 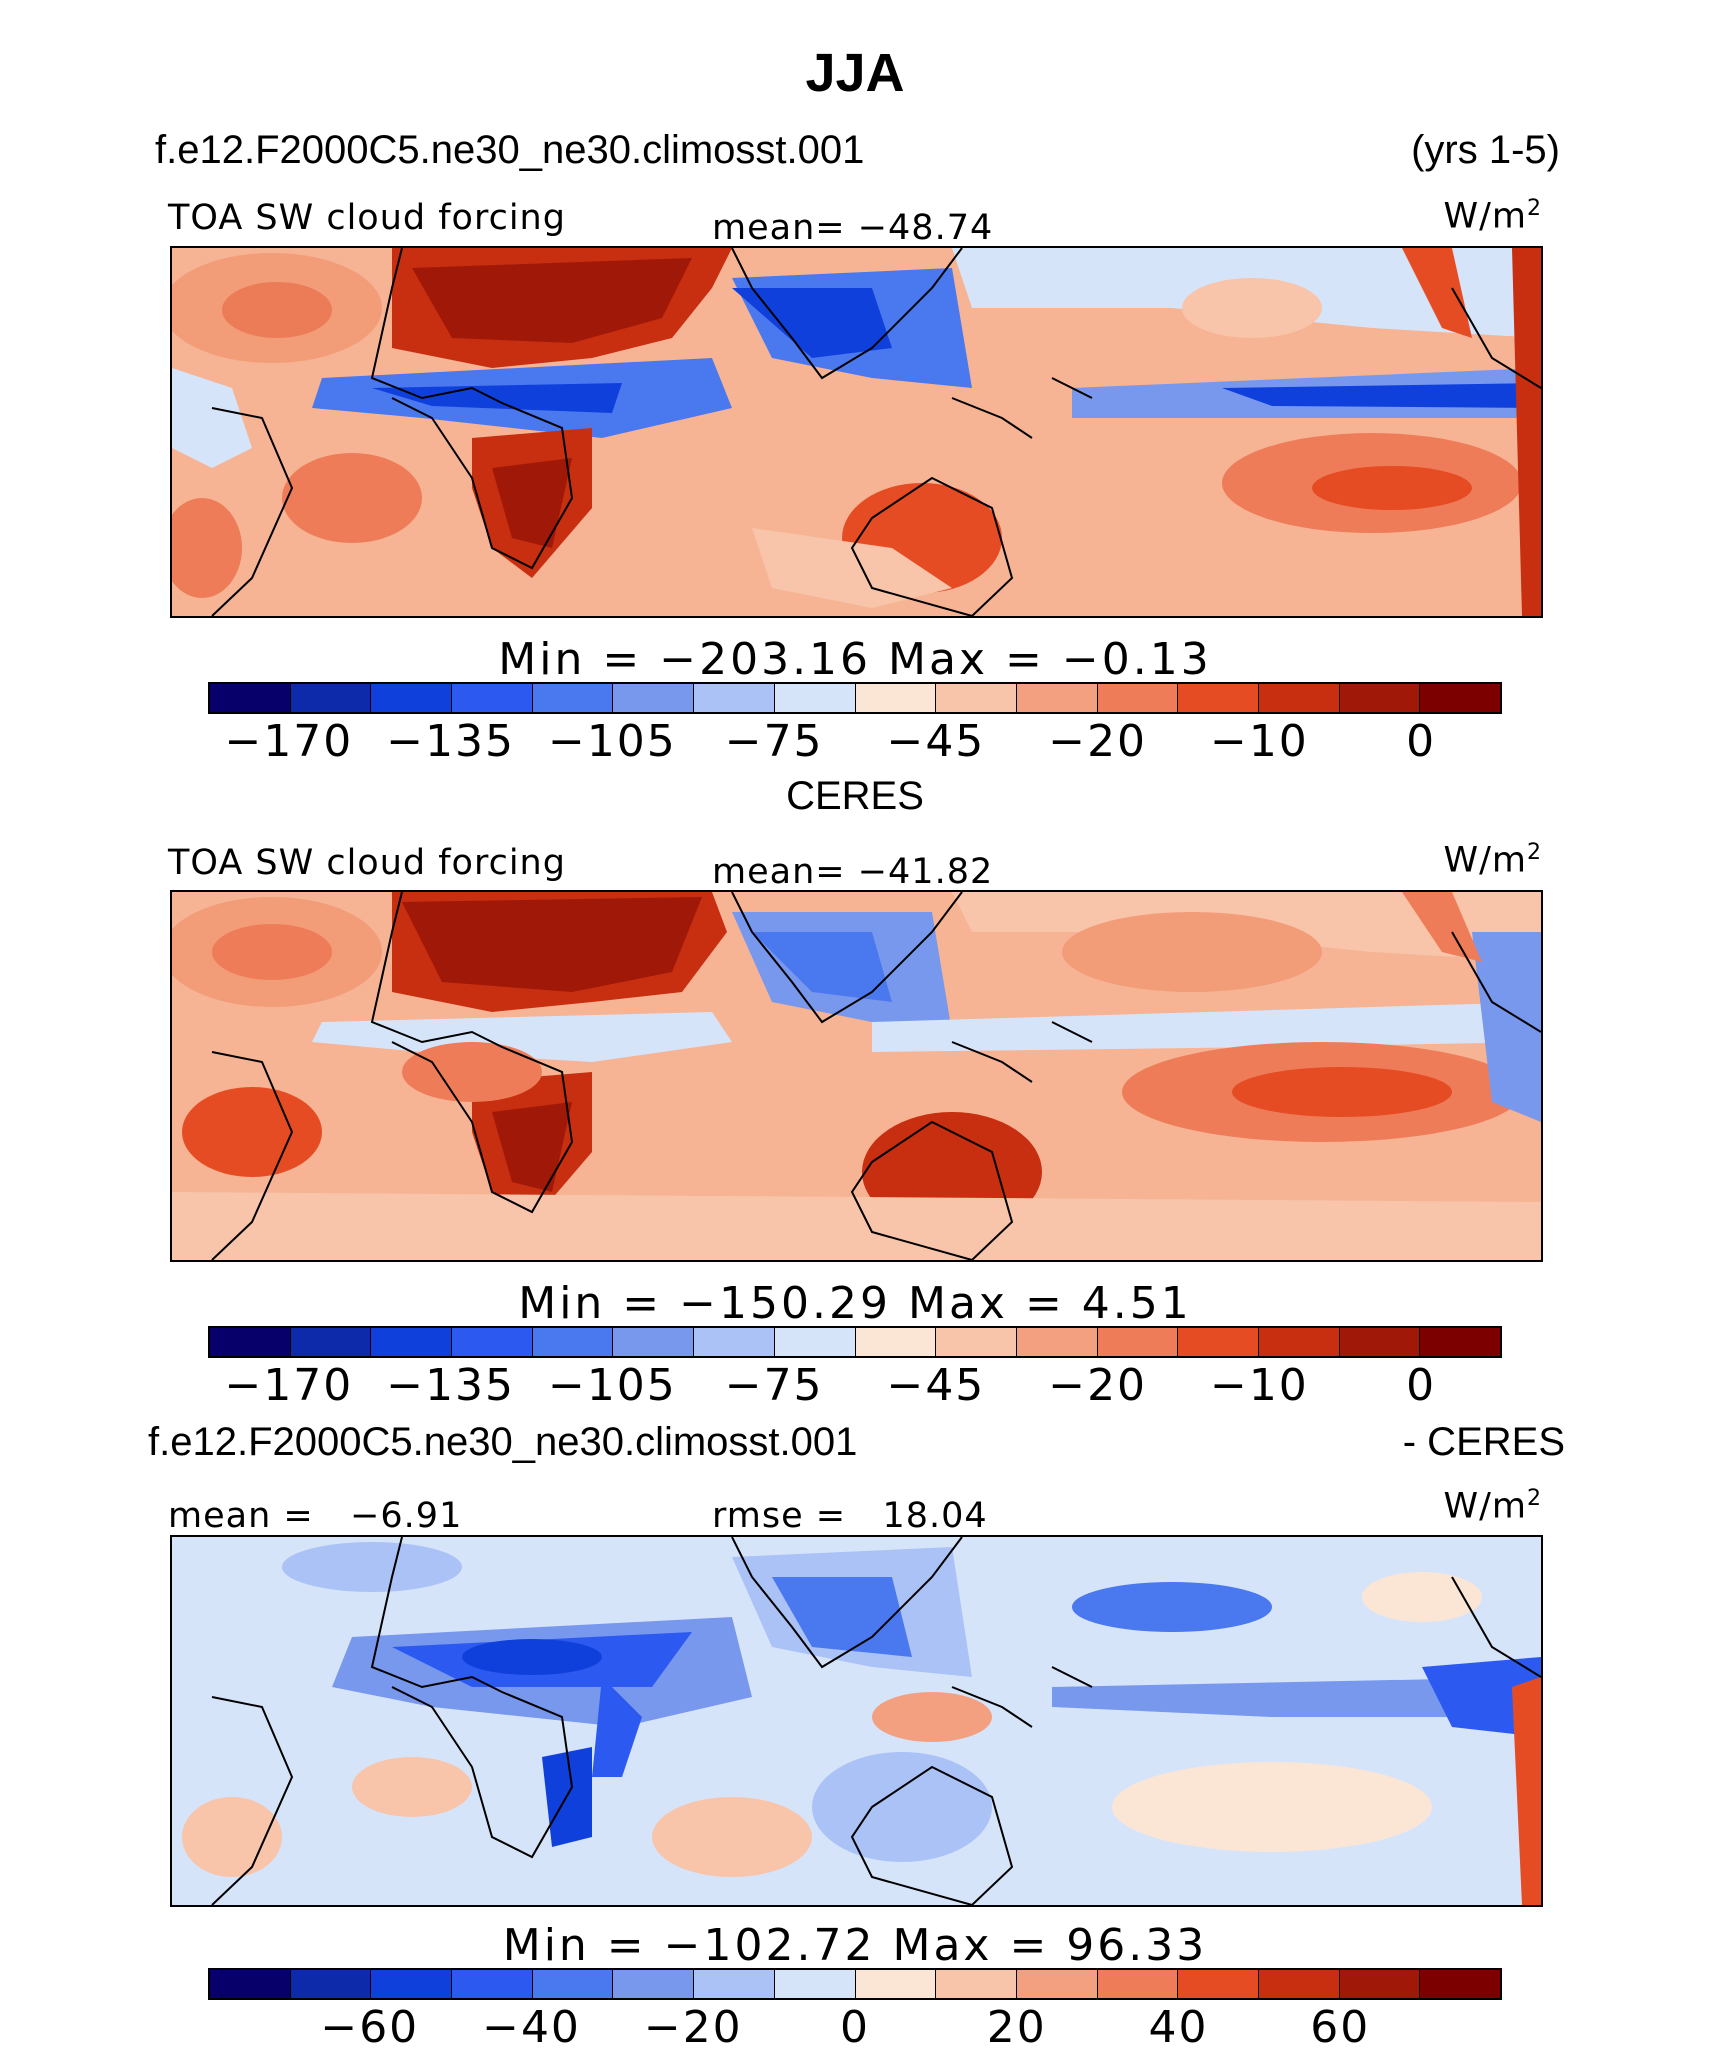 What do you see at coordinates (856, 1076) in the screenshot?
I see `panel2-map` at bounding box center [856, 1076].